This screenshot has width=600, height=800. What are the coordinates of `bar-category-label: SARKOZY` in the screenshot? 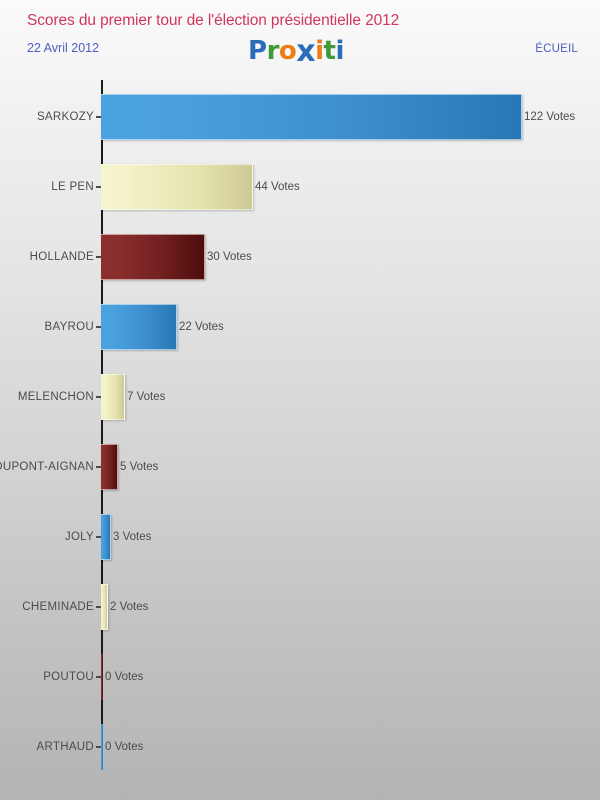 It's located at (65, 117).